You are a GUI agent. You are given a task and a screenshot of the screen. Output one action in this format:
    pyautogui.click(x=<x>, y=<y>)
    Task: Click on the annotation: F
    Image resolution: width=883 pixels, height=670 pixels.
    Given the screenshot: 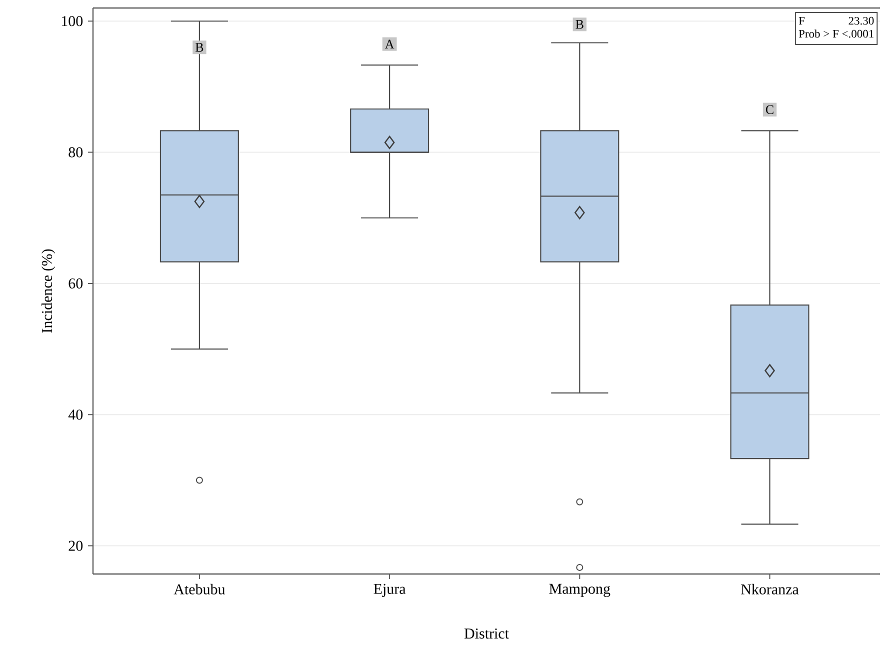 What is the action you would take?
    pyautogui.click(x=801, y=21)
    